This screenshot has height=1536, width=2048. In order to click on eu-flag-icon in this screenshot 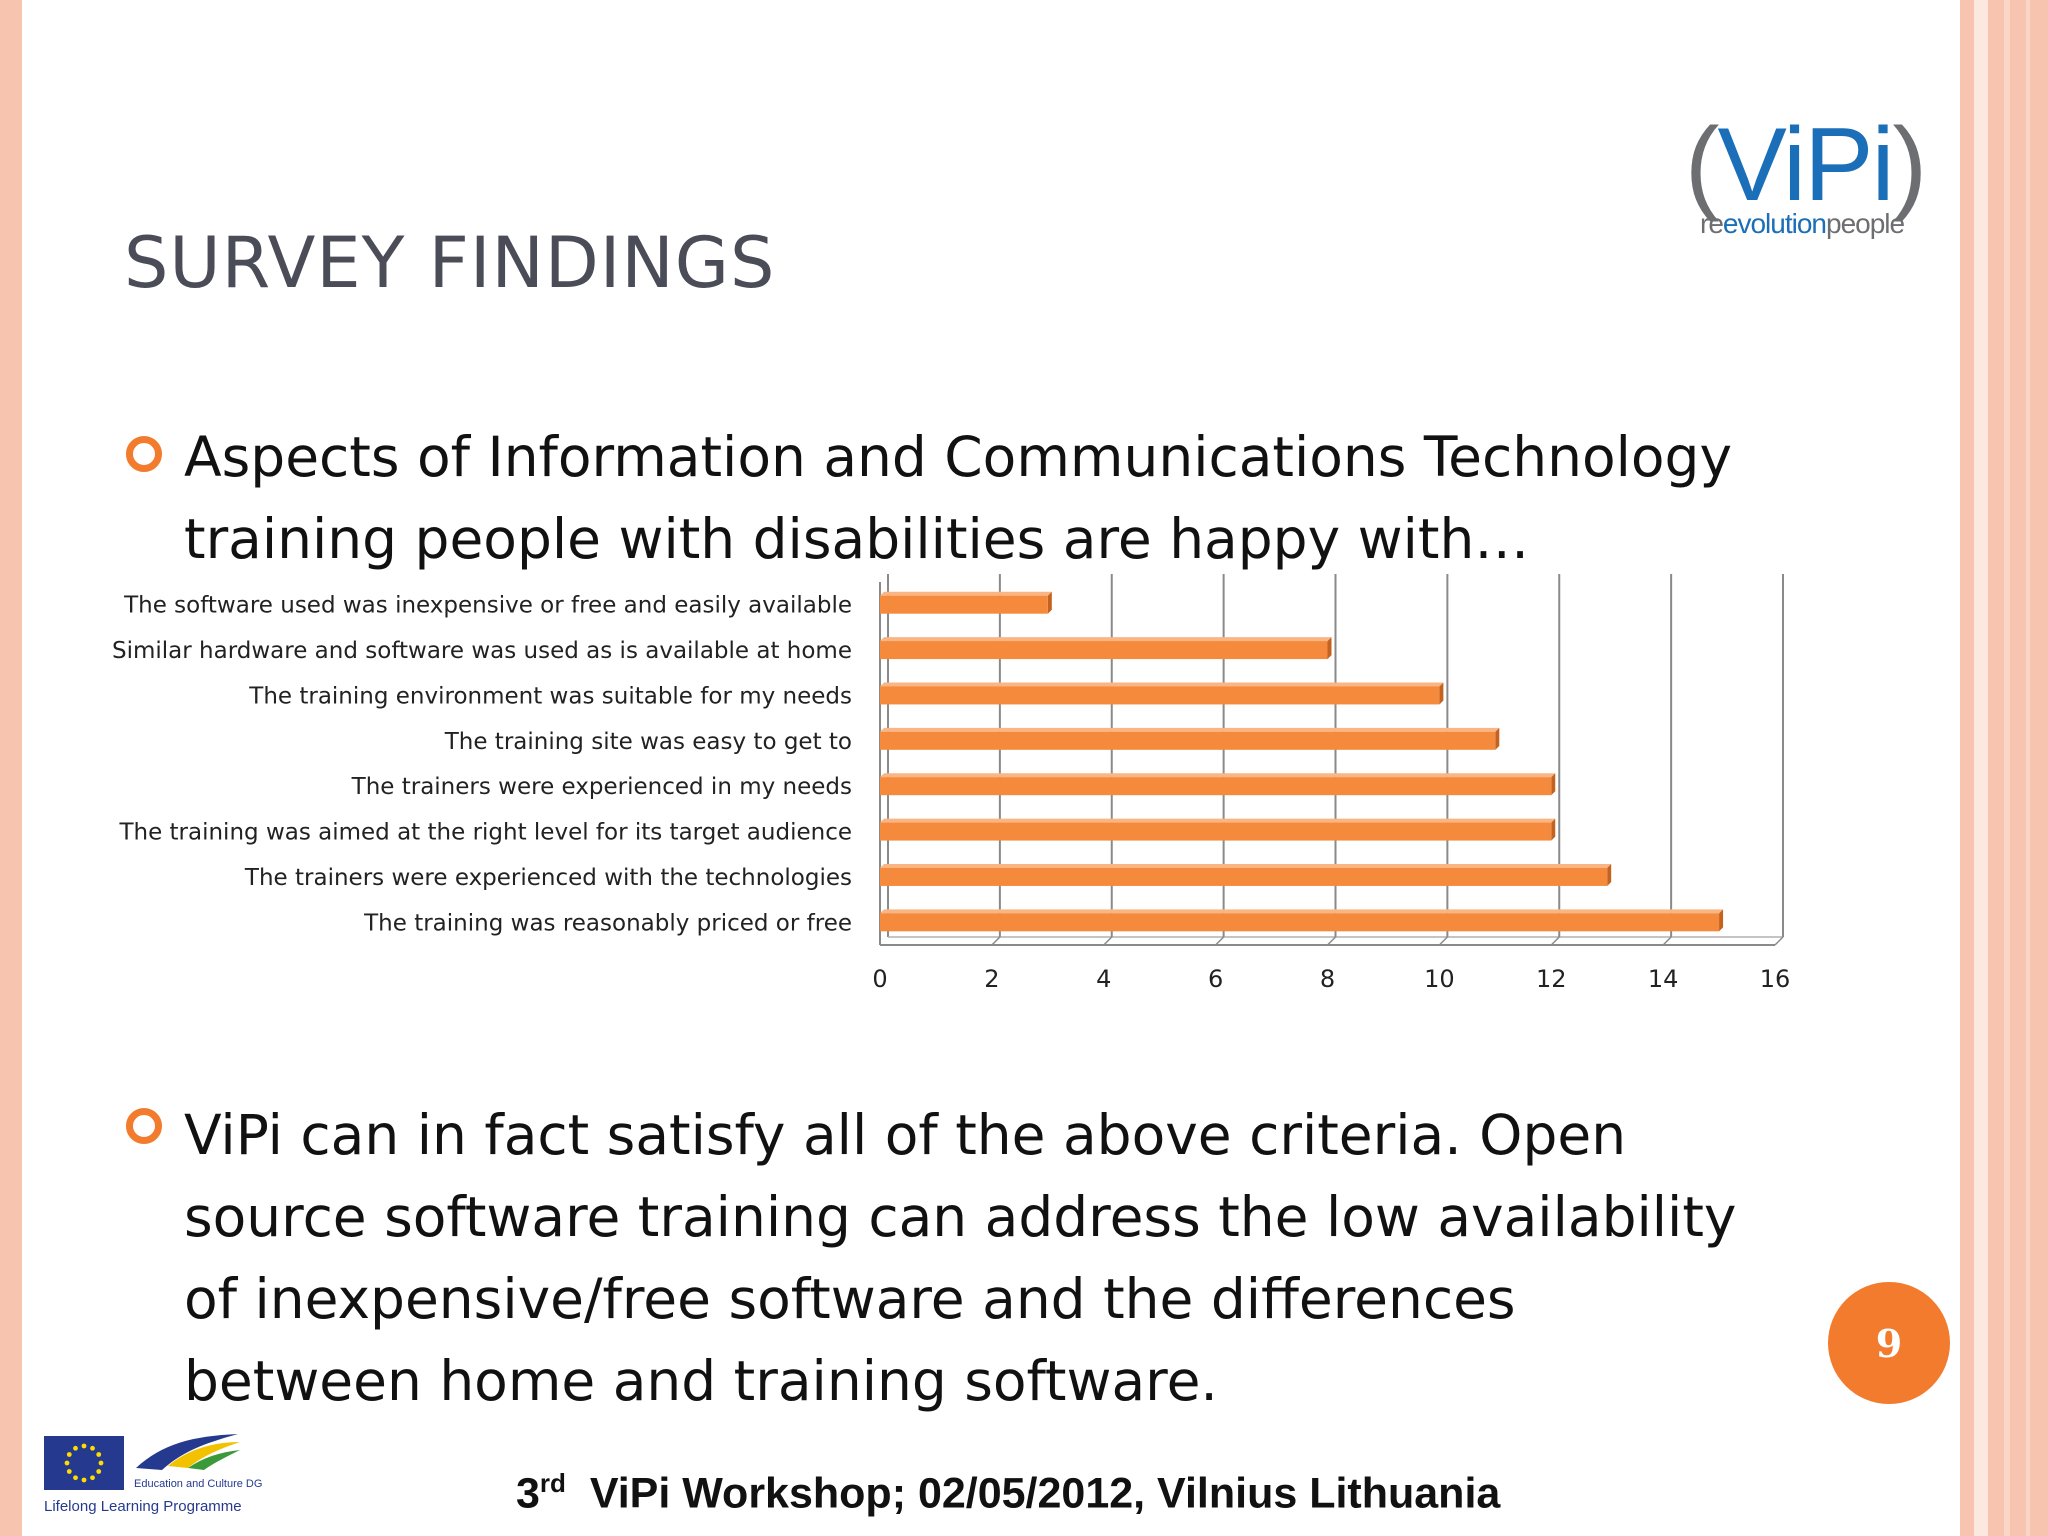, I will do `click(84, 1463)`.